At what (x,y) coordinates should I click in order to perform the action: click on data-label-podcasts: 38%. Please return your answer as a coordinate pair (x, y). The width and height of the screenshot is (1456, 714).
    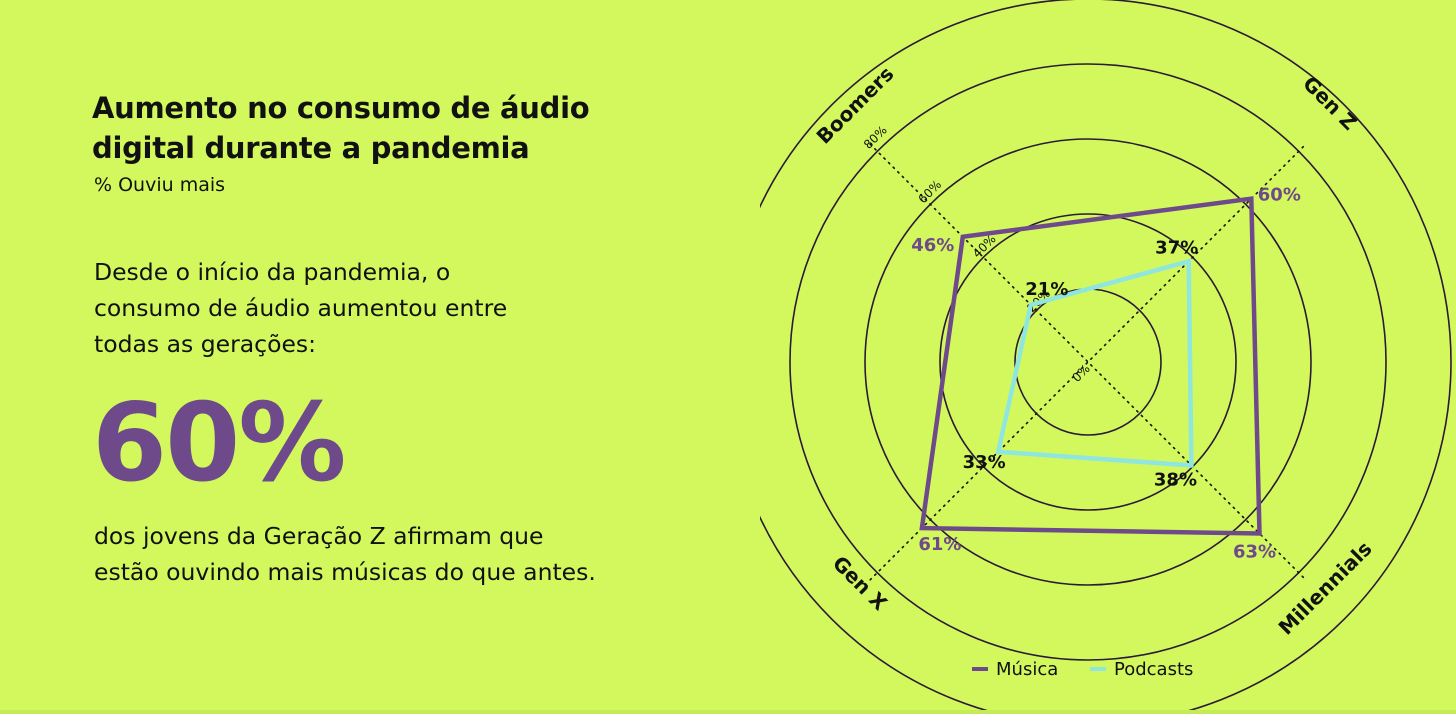
    Looking at the image, I should click on (1175, 479).